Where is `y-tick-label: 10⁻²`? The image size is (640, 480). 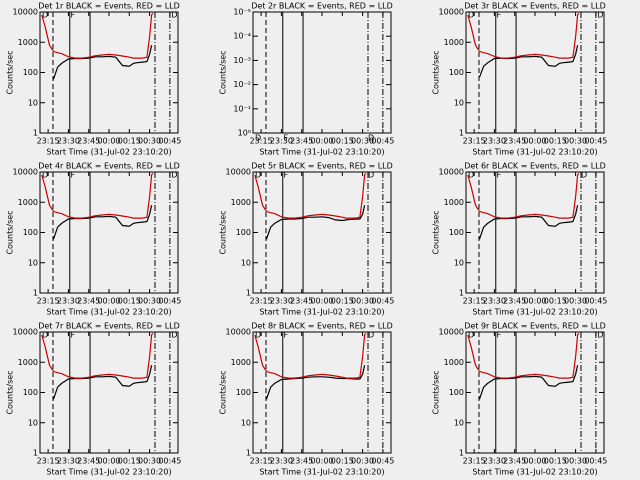 y-tick-label: 10⁻² is located at coordinates (242, 84).